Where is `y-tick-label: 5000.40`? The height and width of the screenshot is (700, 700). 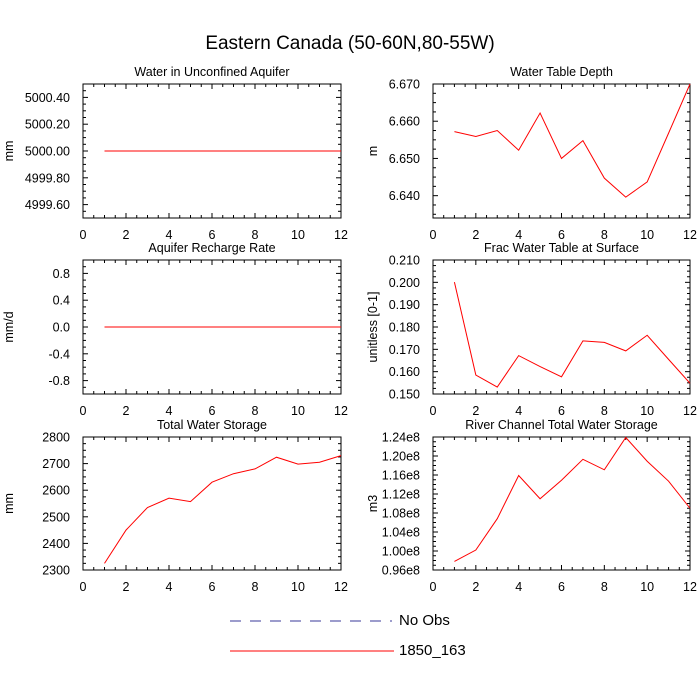 y-tick-label: 5000.40 is located at coordinates (47, 98).